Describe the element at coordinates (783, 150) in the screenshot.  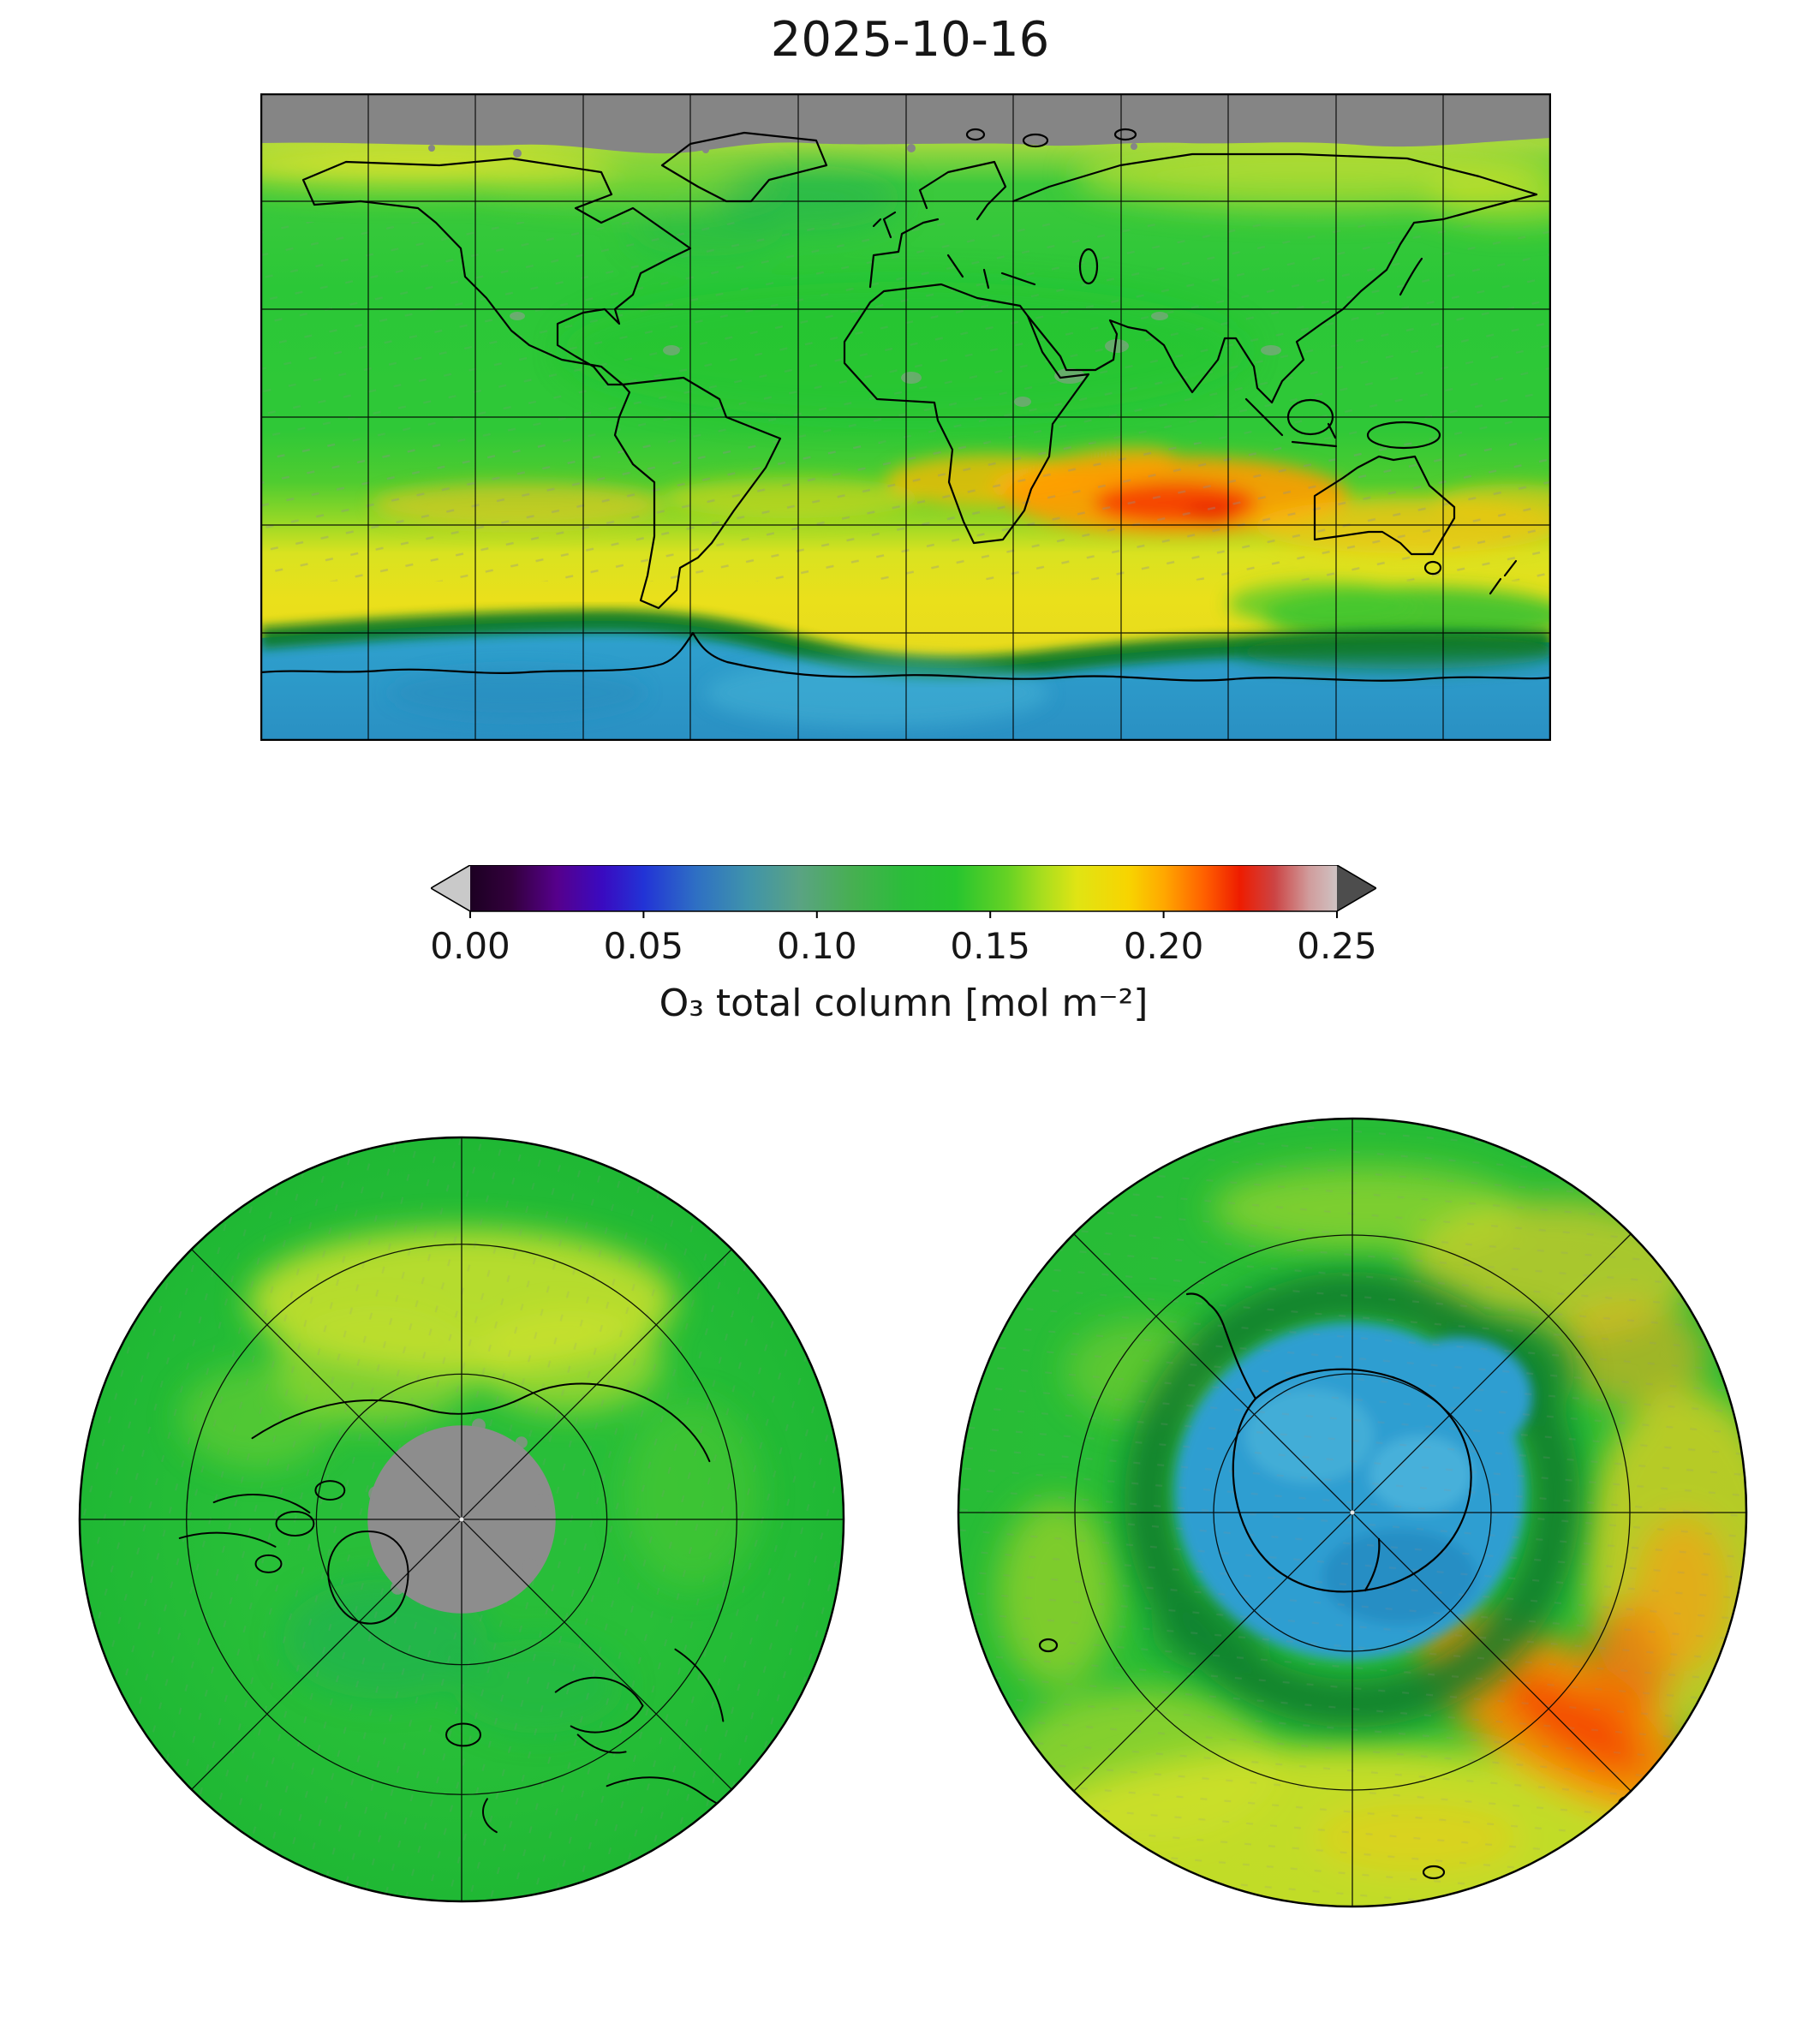
I see `gray-band-speckles` at that location.